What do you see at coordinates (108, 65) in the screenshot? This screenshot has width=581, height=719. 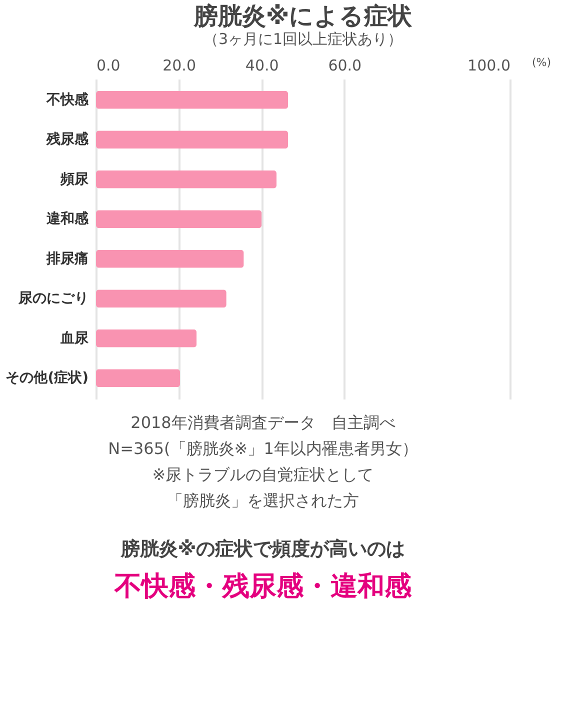 I see `x-tick-label: 0.0` at bounding box center [108, 65].